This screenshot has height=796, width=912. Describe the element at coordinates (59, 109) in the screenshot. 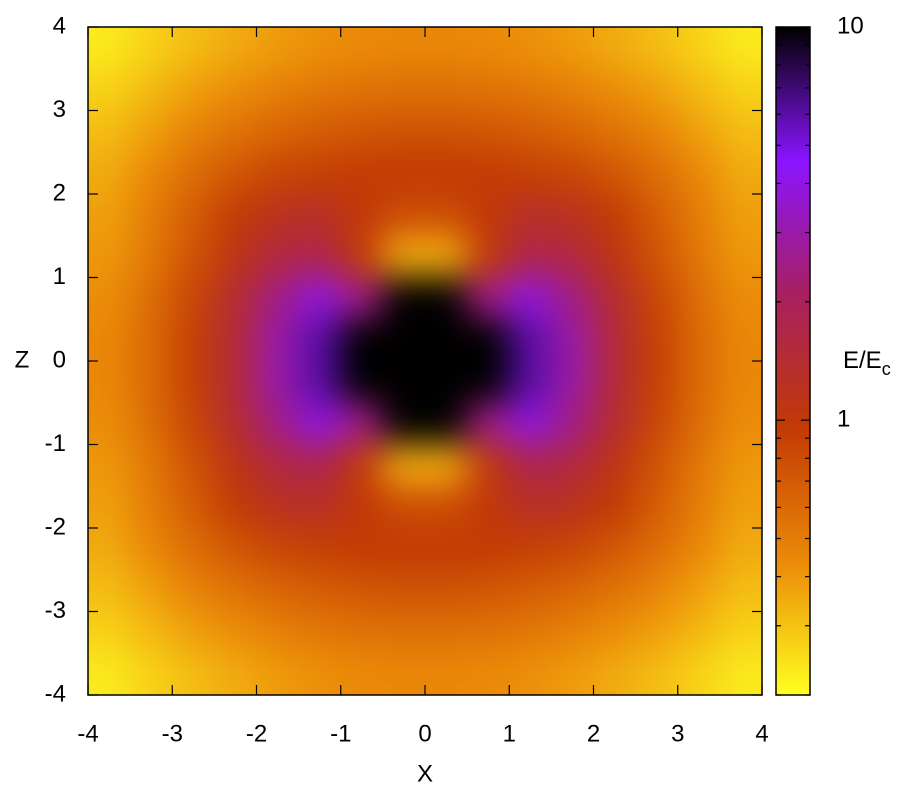

I see `y-tick-label: 3` at that location.